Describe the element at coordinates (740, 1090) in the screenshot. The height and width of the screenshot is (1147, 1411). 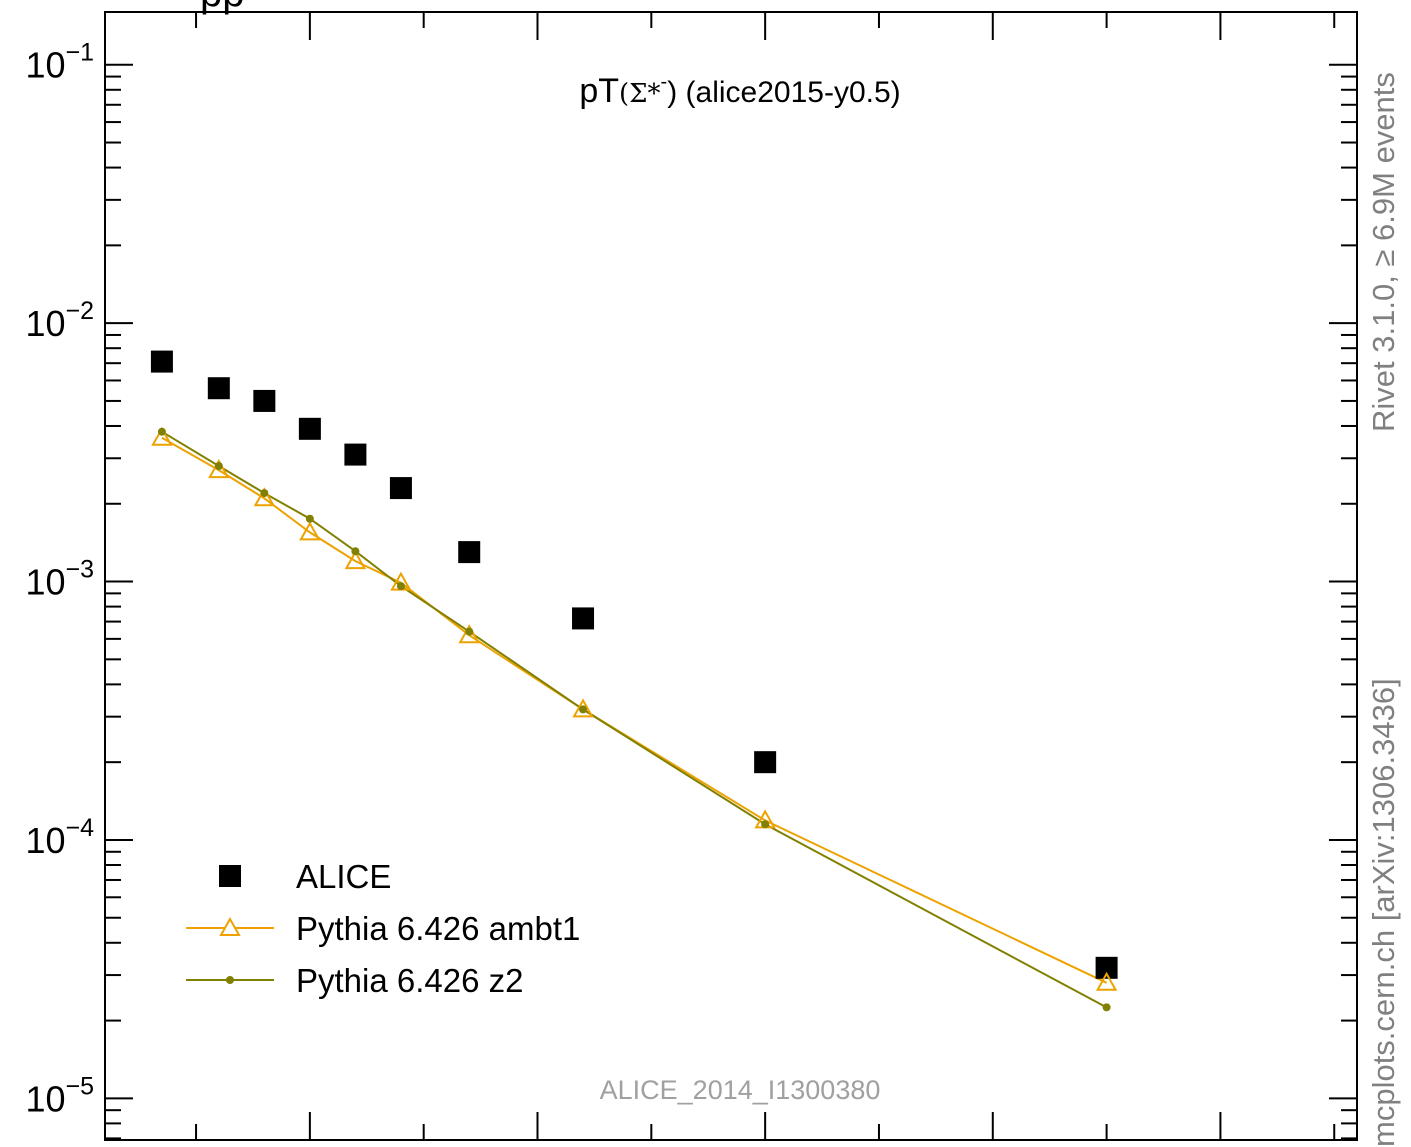
I see `analysis-watermark: ALICE_2014_I1300380` at that location.